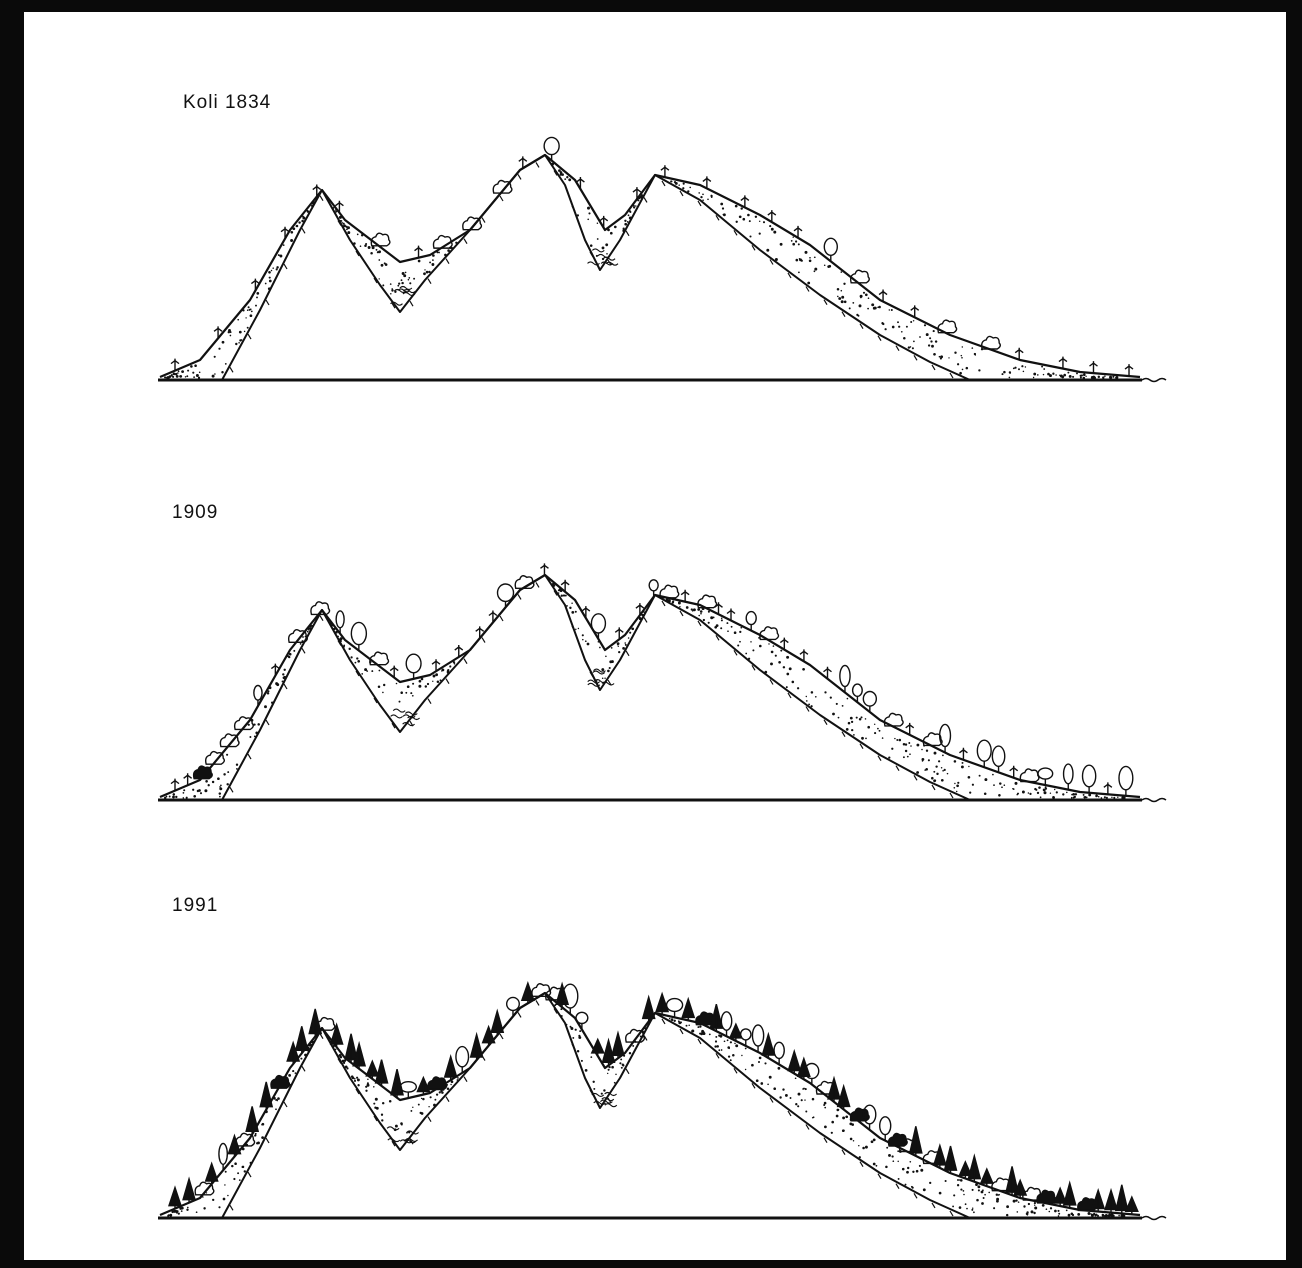 This screenshot has width=1302, height=1268. What do you see at coordinates (195, 905) in the screenshot?
I see `panel-label-1991: 1991` at bounding box center [195, 905].